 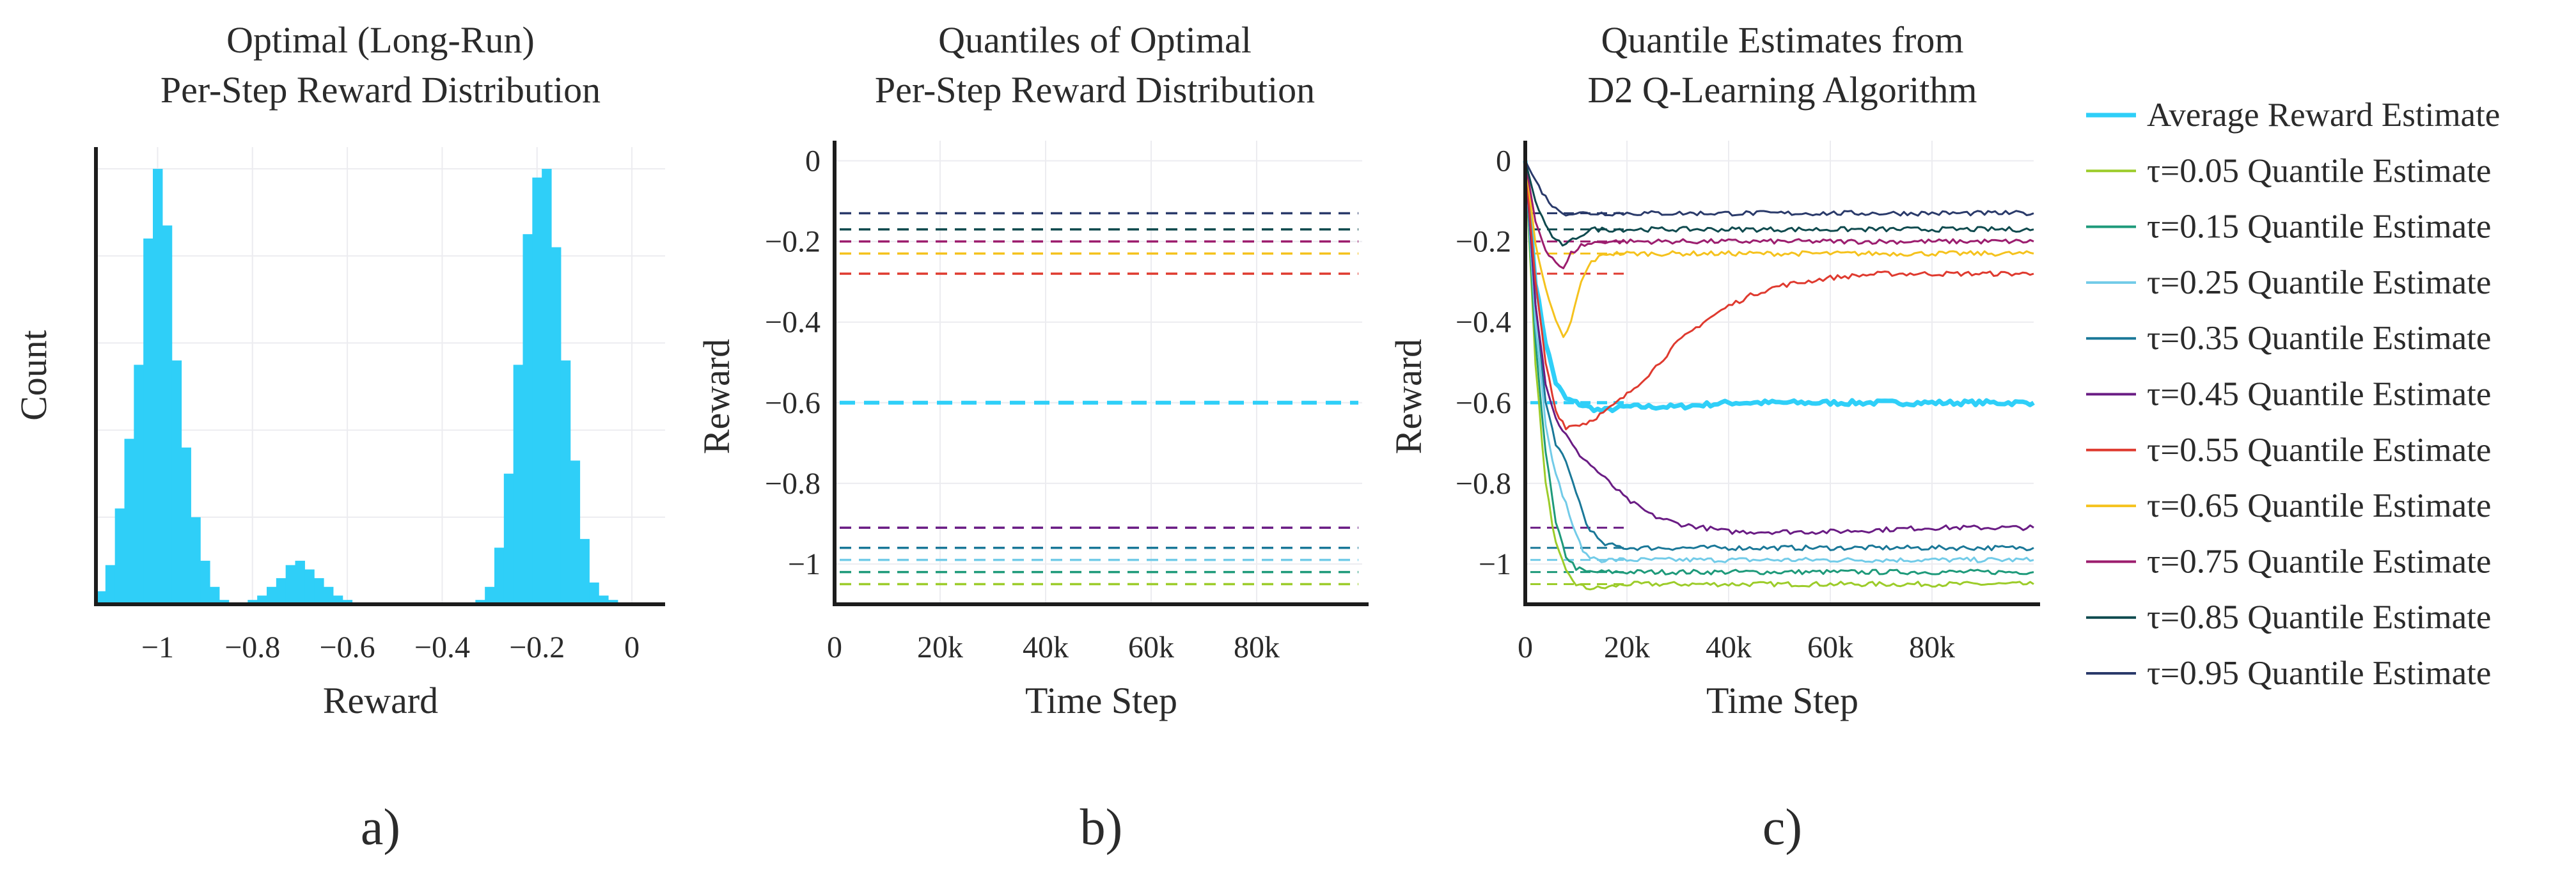 What do you see at coordinates (1046, 647) in the screenshot?
I see `panel-b-xtick-label: 40k` at bounding box center [1046, 647].